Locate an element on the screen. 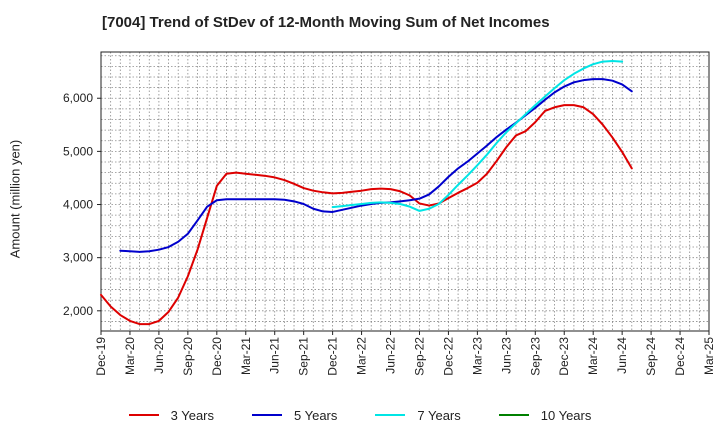 This screenshot has width=720, height=440. x-tick-label: Mar-25 is located at coordinates (709, 356).